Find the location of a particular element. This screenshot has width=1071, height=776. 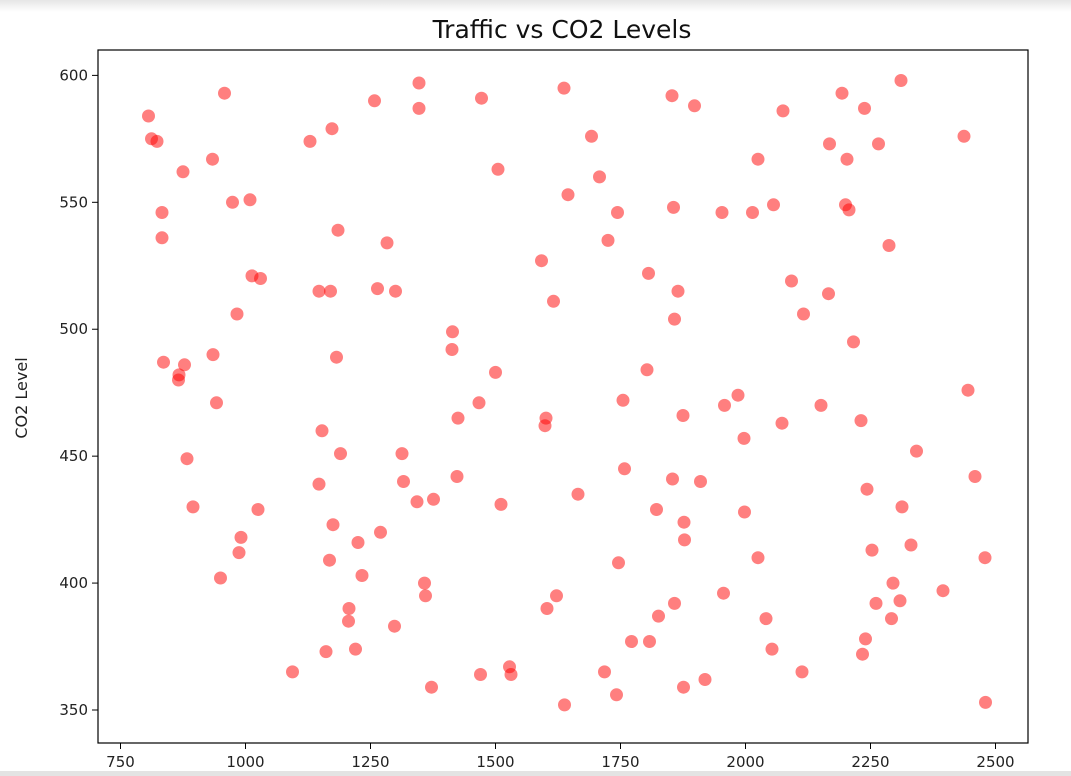

y-tick-label: 450 is located at coordinates (73, 456).